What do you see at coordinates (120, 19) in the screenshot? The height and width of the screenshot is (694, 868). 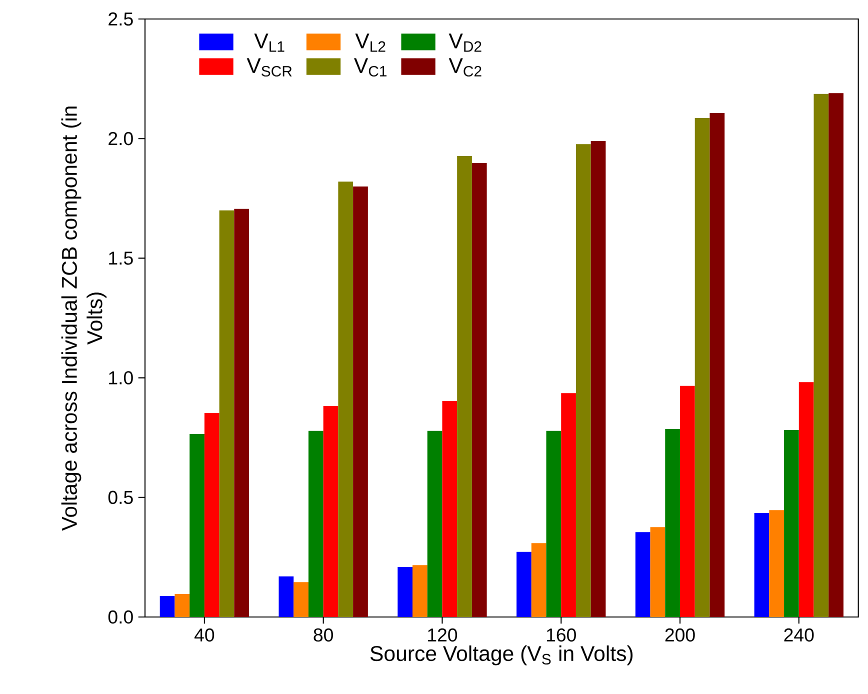 I see `y-tick-label: 2.5` at bounding box center [120, 19].